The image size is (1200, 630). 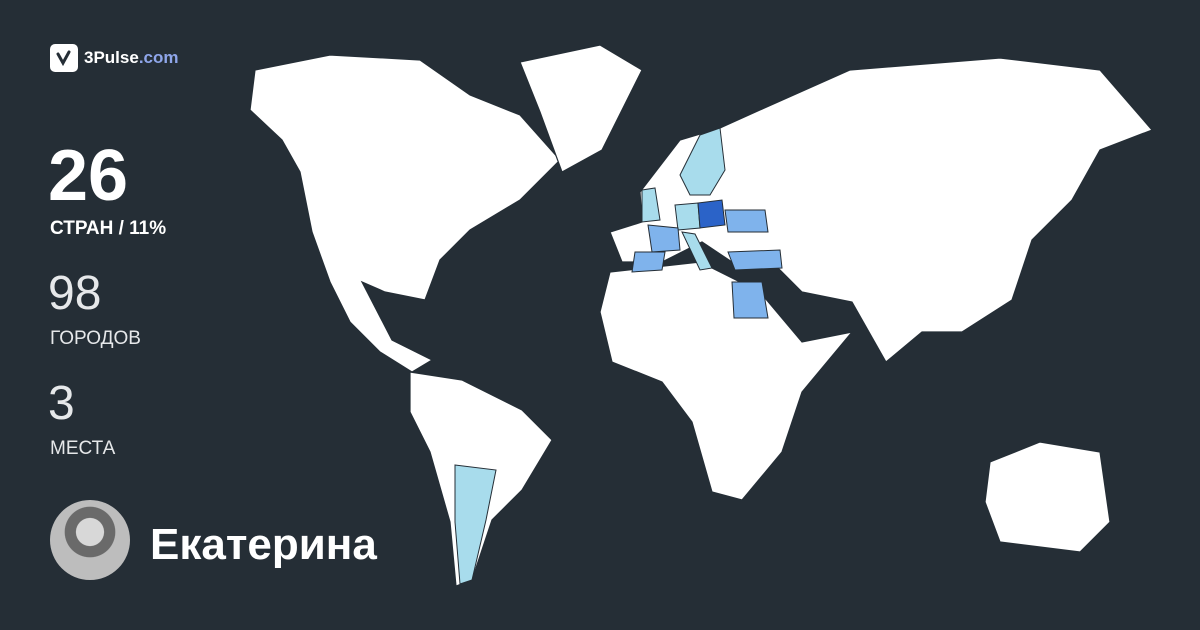 I want to click on country-germany, so click(x=687, y=216).